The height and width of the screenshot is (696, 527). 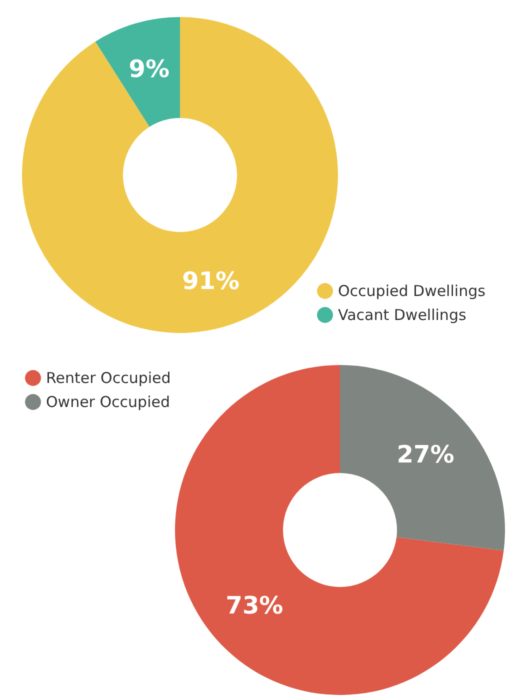 I want to click on data-label: 27%, so click(x=425, y=454).